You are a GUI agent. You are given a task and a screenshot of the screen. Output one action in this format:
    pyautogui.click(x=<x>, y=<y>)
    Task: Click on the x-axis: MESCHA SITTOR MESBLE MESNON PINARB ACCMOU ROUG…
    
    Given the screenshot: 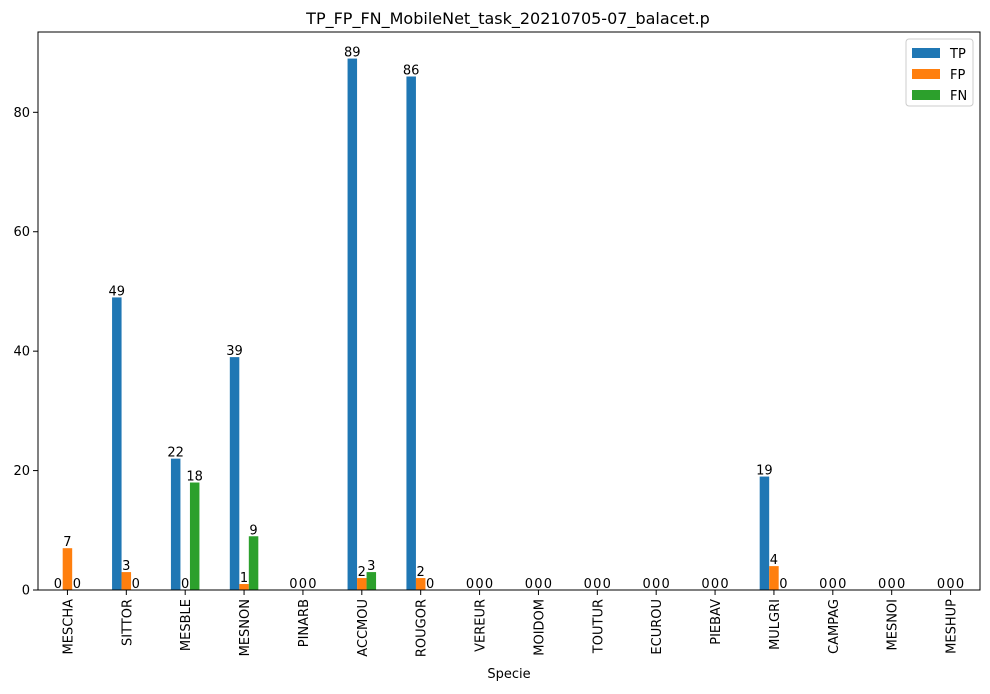 What is the action you would take?
    pyautogui.click(x=510, y=623)
    